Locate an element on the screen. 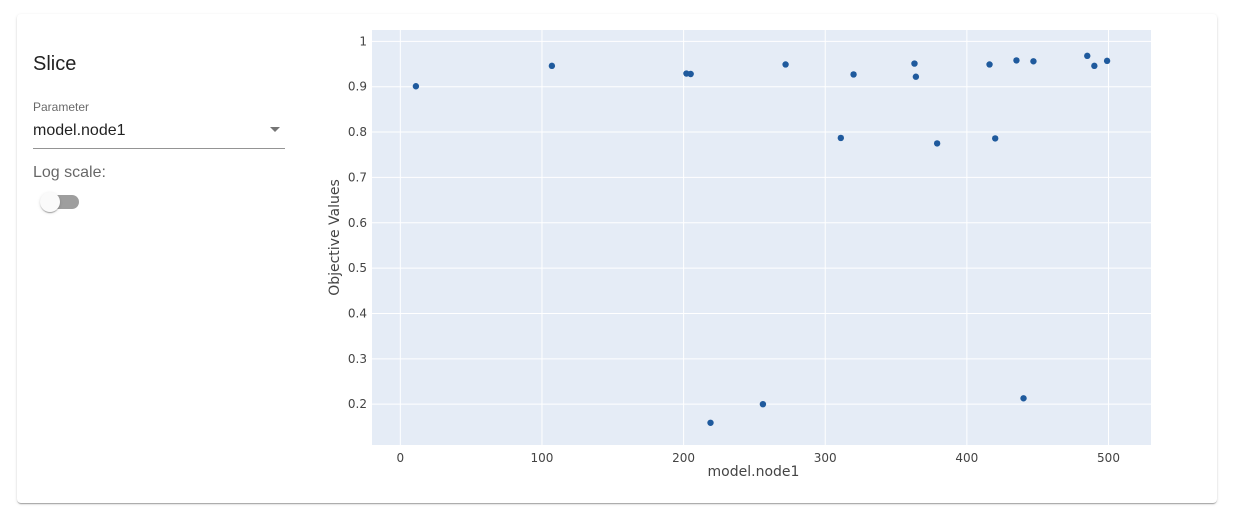 This screenshot has width=1260, height=519. y-tick-label: 0.7 is located at coordinates (357, 177).